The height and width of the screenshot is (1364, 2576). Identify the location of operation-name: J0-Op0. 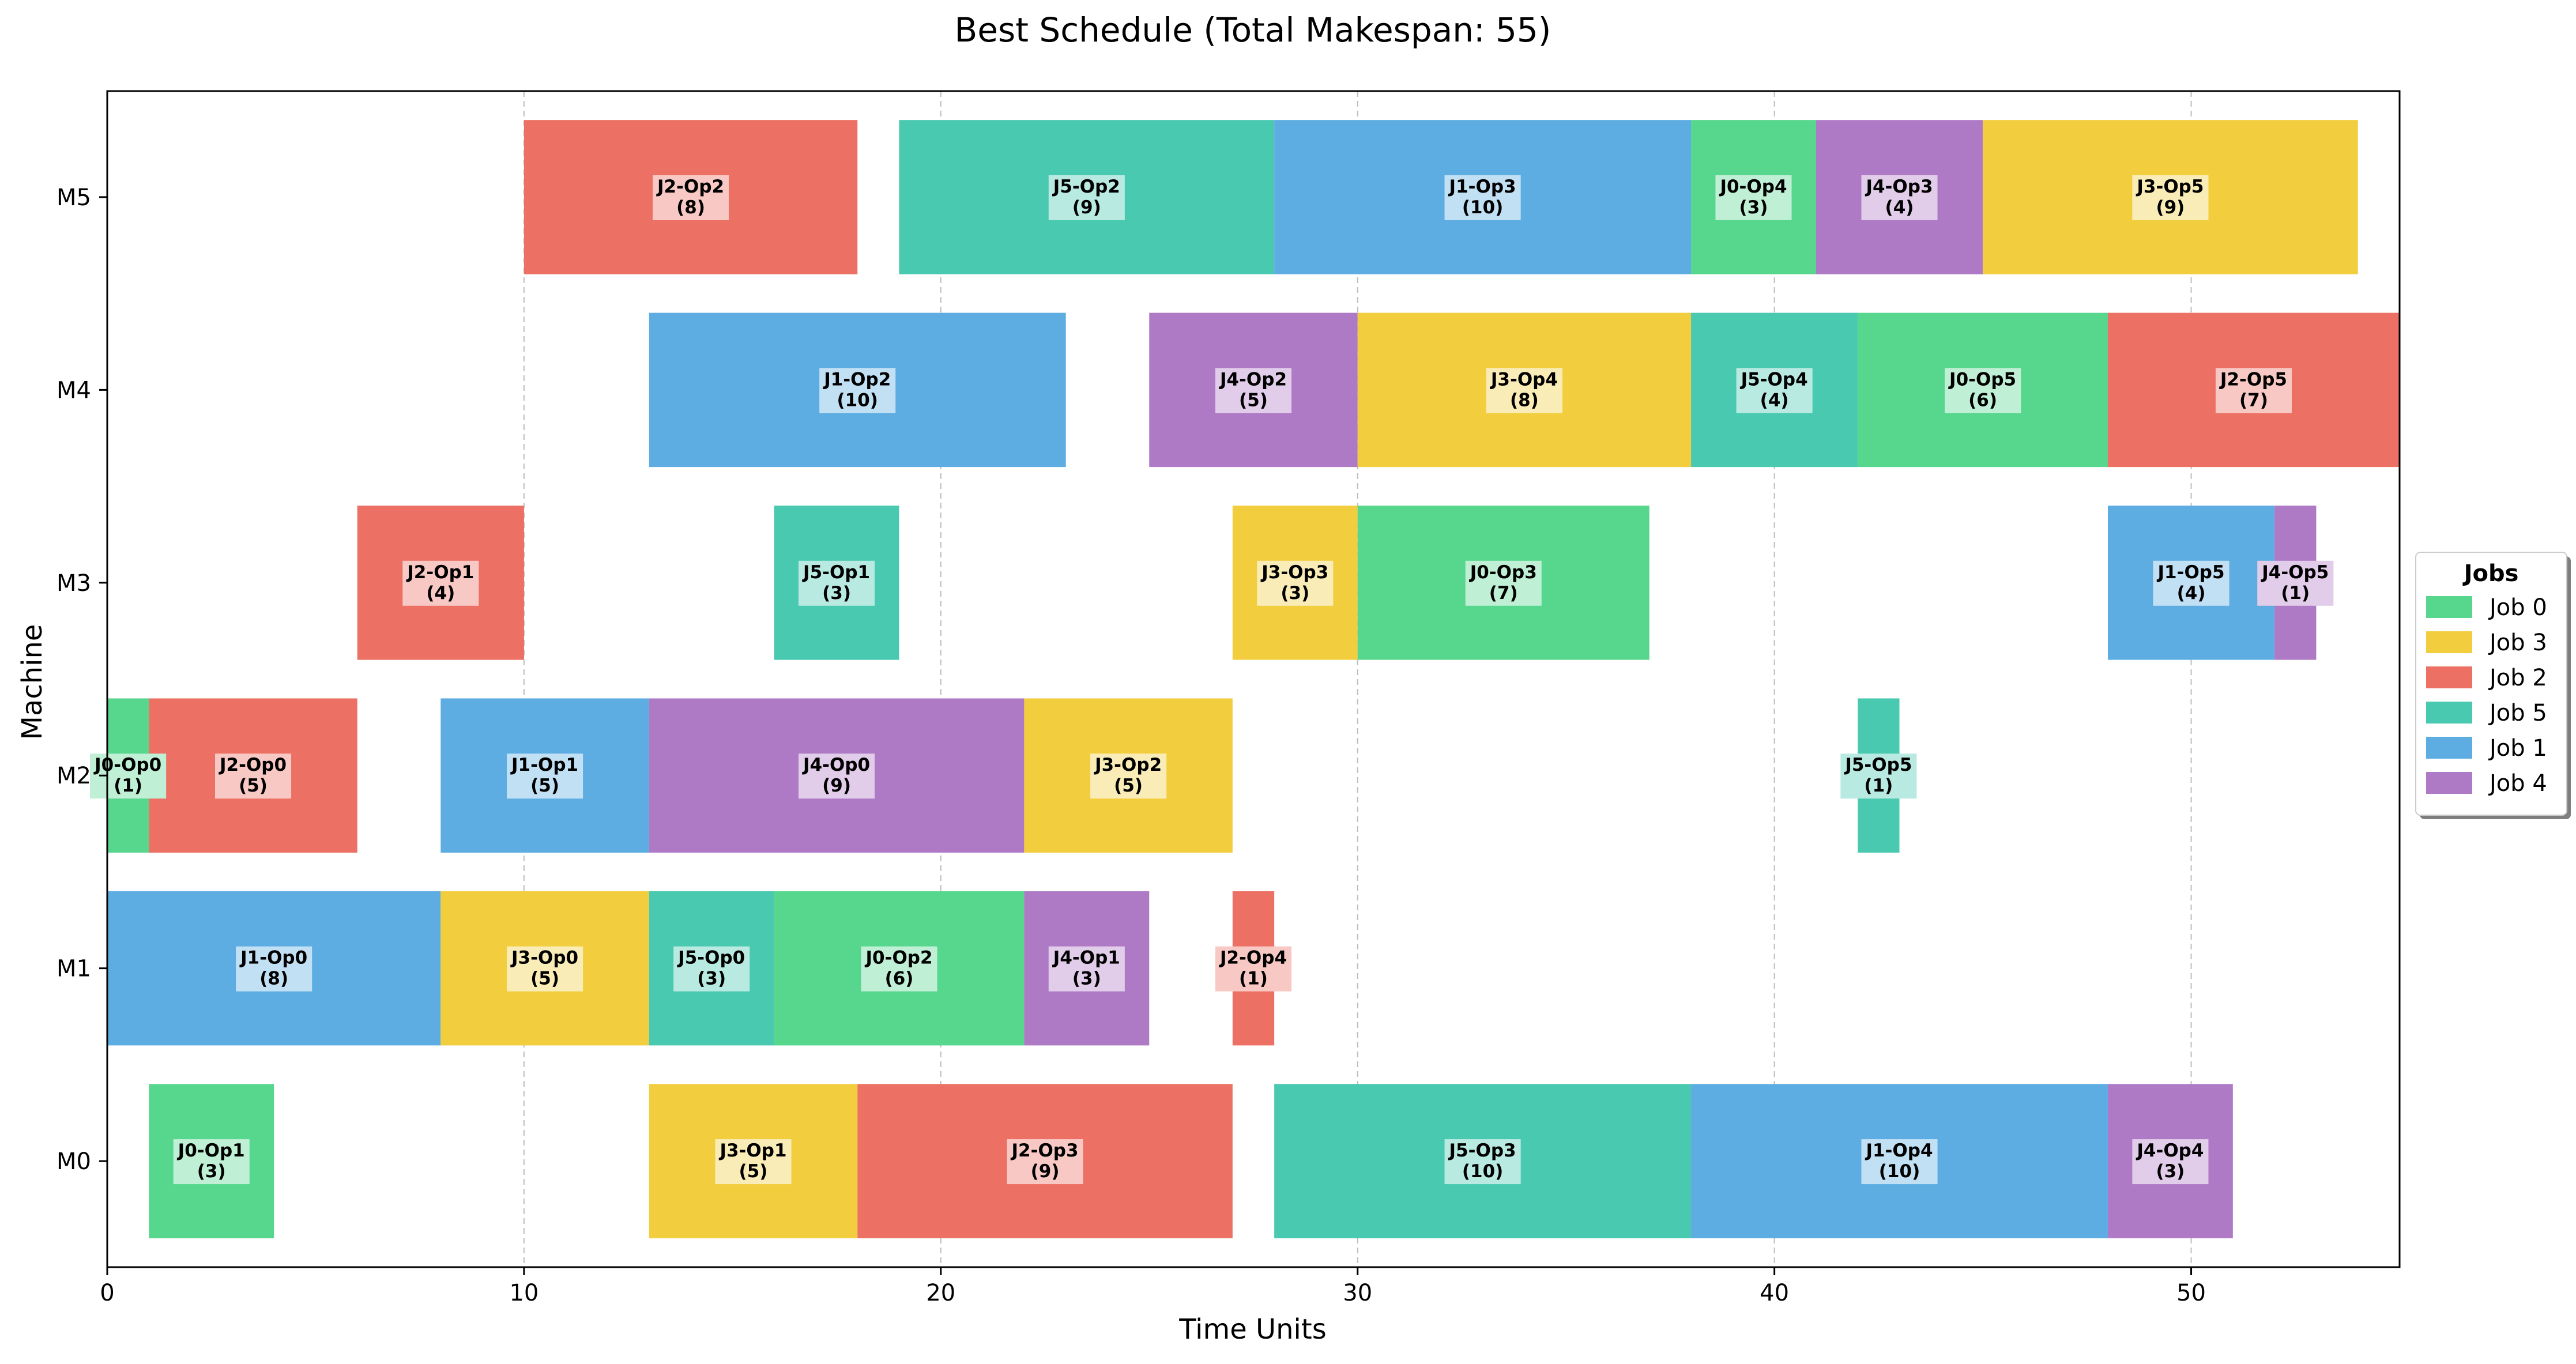
(127, 765).